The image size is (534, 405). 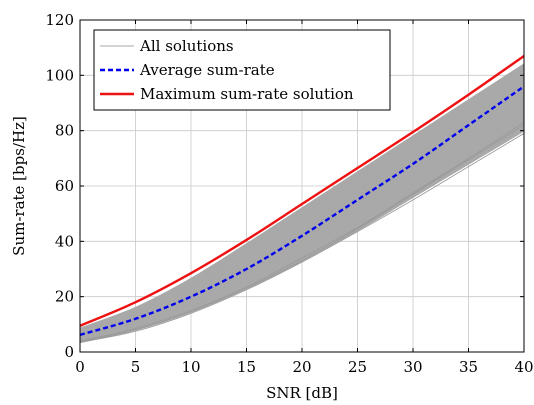 What do you see at coordinates (59, 20) in the screenshot?
I see `y-tick-label: 120` at bounding box center [59, 20].